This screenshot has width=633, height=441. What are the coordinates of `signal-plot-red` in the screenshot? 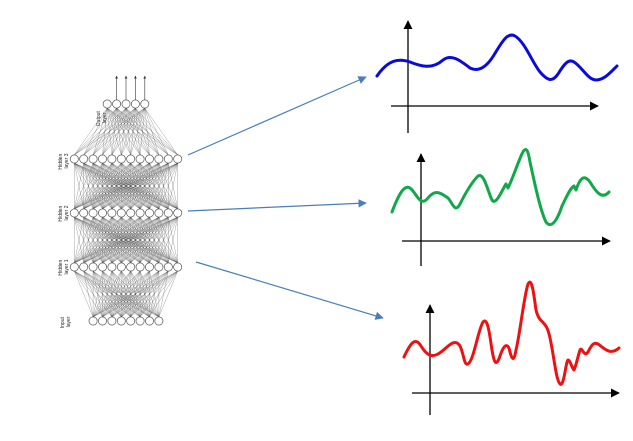 It's located at (511, 347).